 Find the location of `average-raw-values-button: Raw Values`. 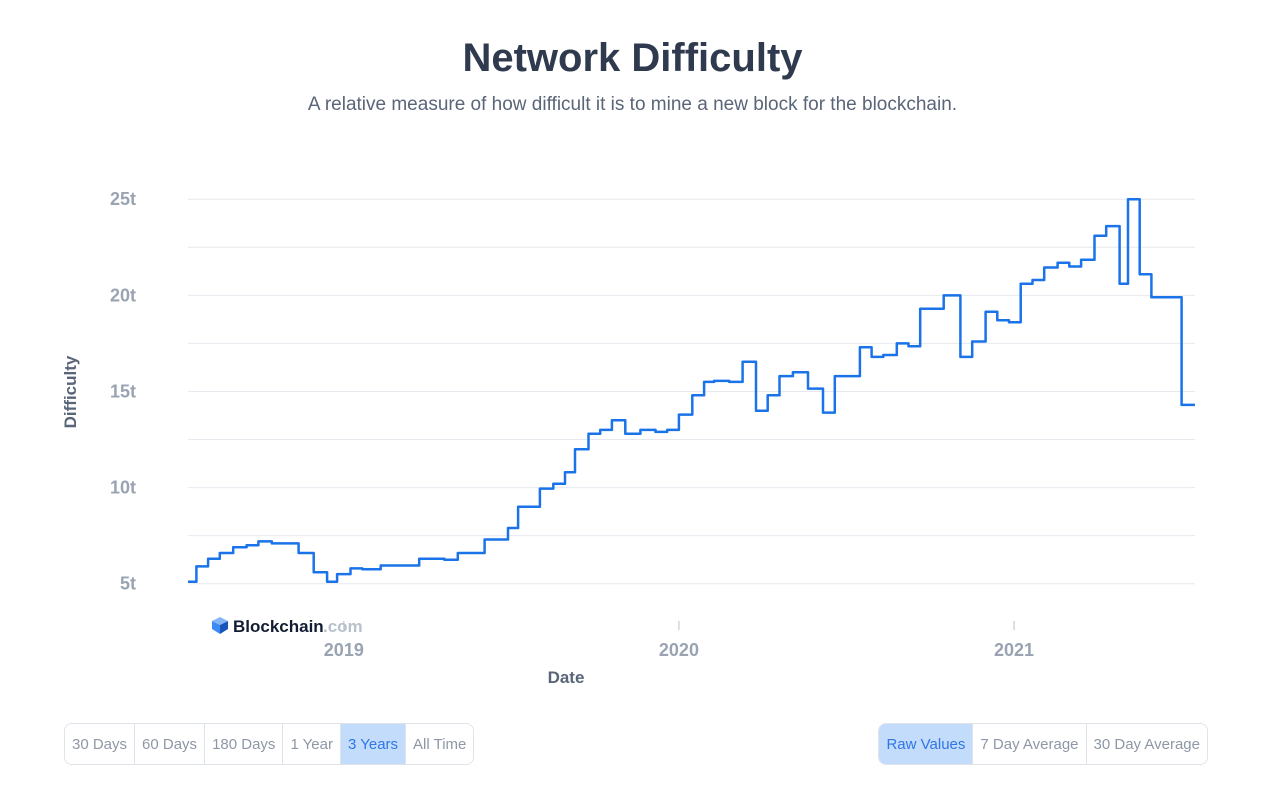

average-raw-values-button: Raw Values is located at coordinates (926, 744).